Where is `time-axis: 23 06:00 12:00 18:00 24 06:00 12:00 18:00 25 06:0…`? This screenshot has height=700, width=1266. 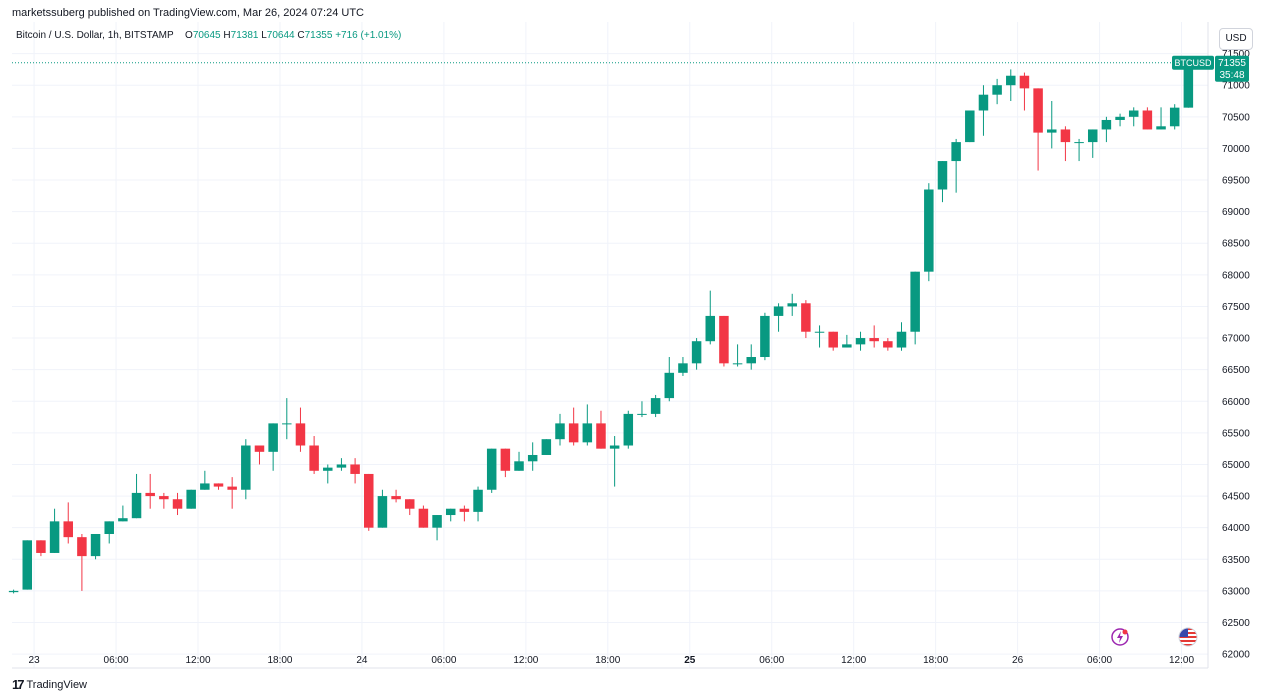 time-axis: 23 06:00 12:00 18:00 24 06:00 12:00 18:00 25 06:0… is located at coordinates (612, 660).